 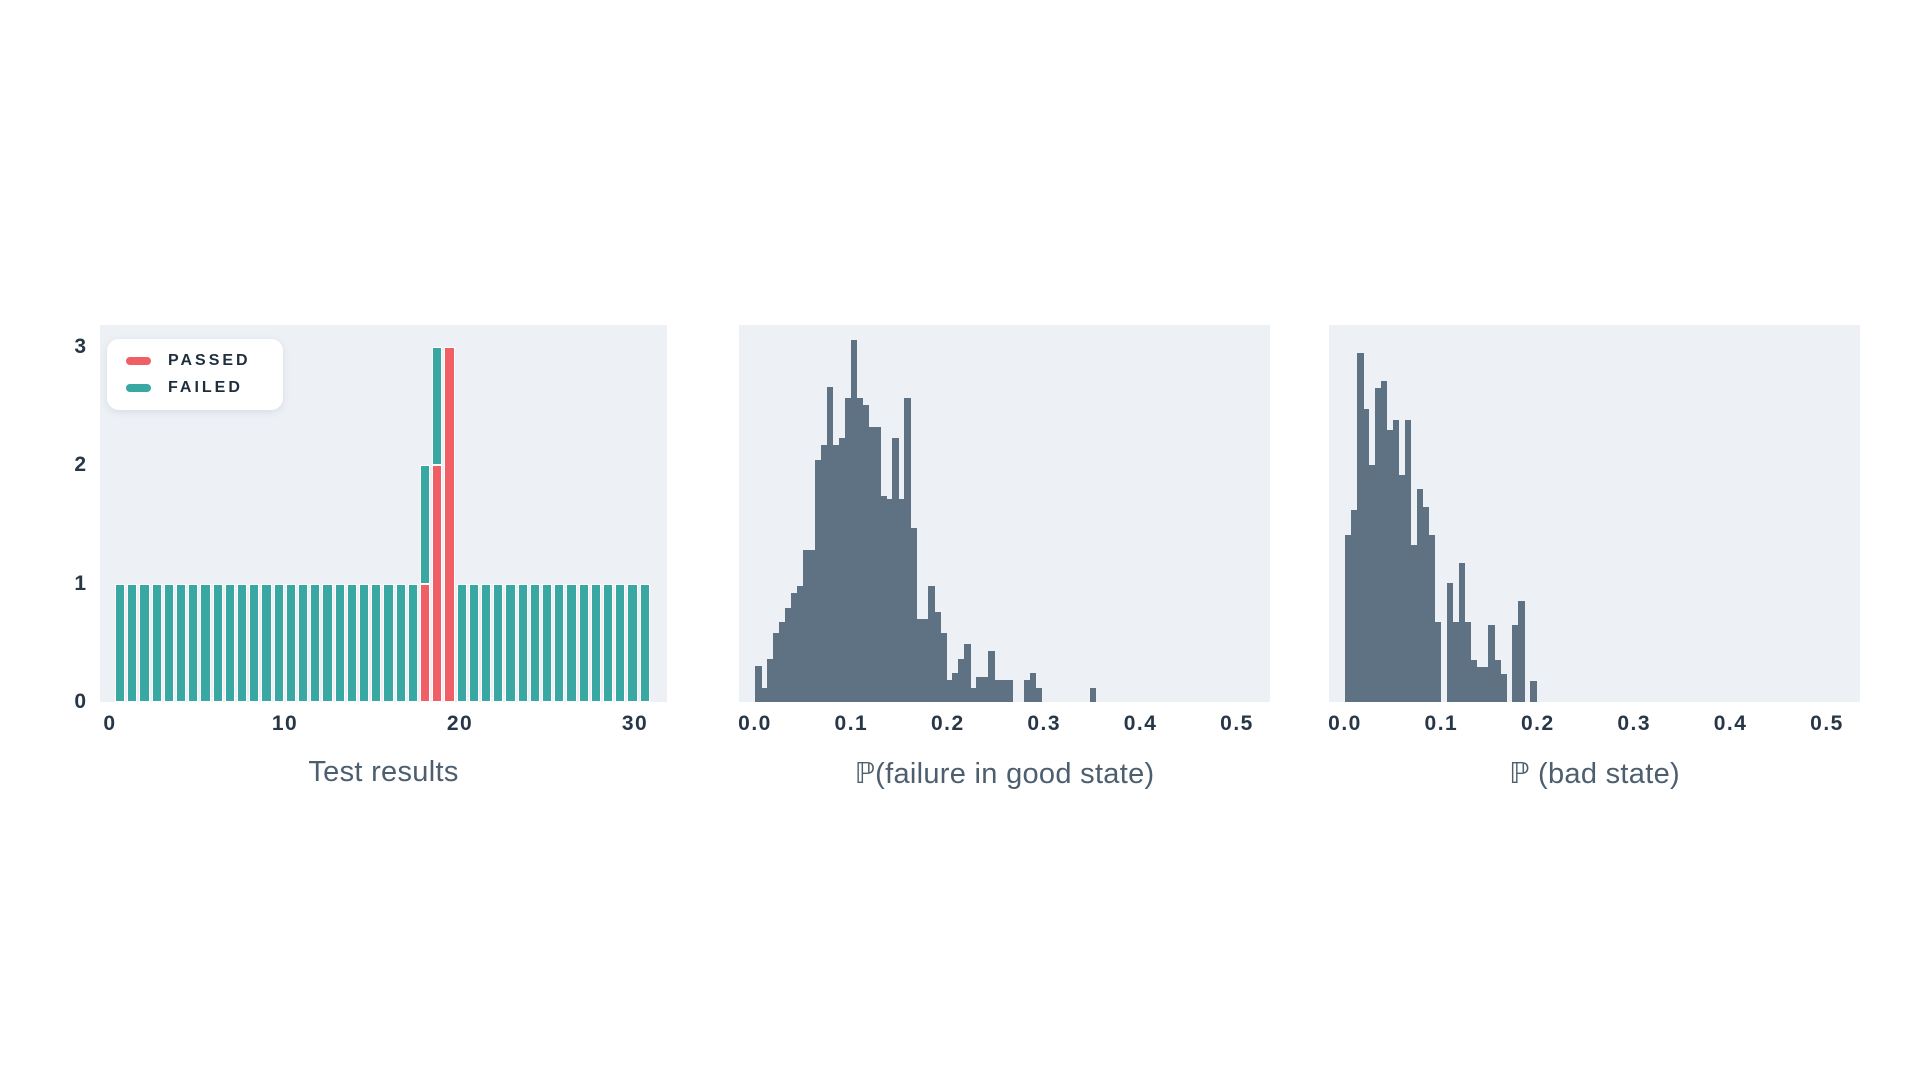 What do you see at coordinates (1827, 723) in the screenshot?
I see `x-tick-label: 0.5` at bounding box center [1827, 723].